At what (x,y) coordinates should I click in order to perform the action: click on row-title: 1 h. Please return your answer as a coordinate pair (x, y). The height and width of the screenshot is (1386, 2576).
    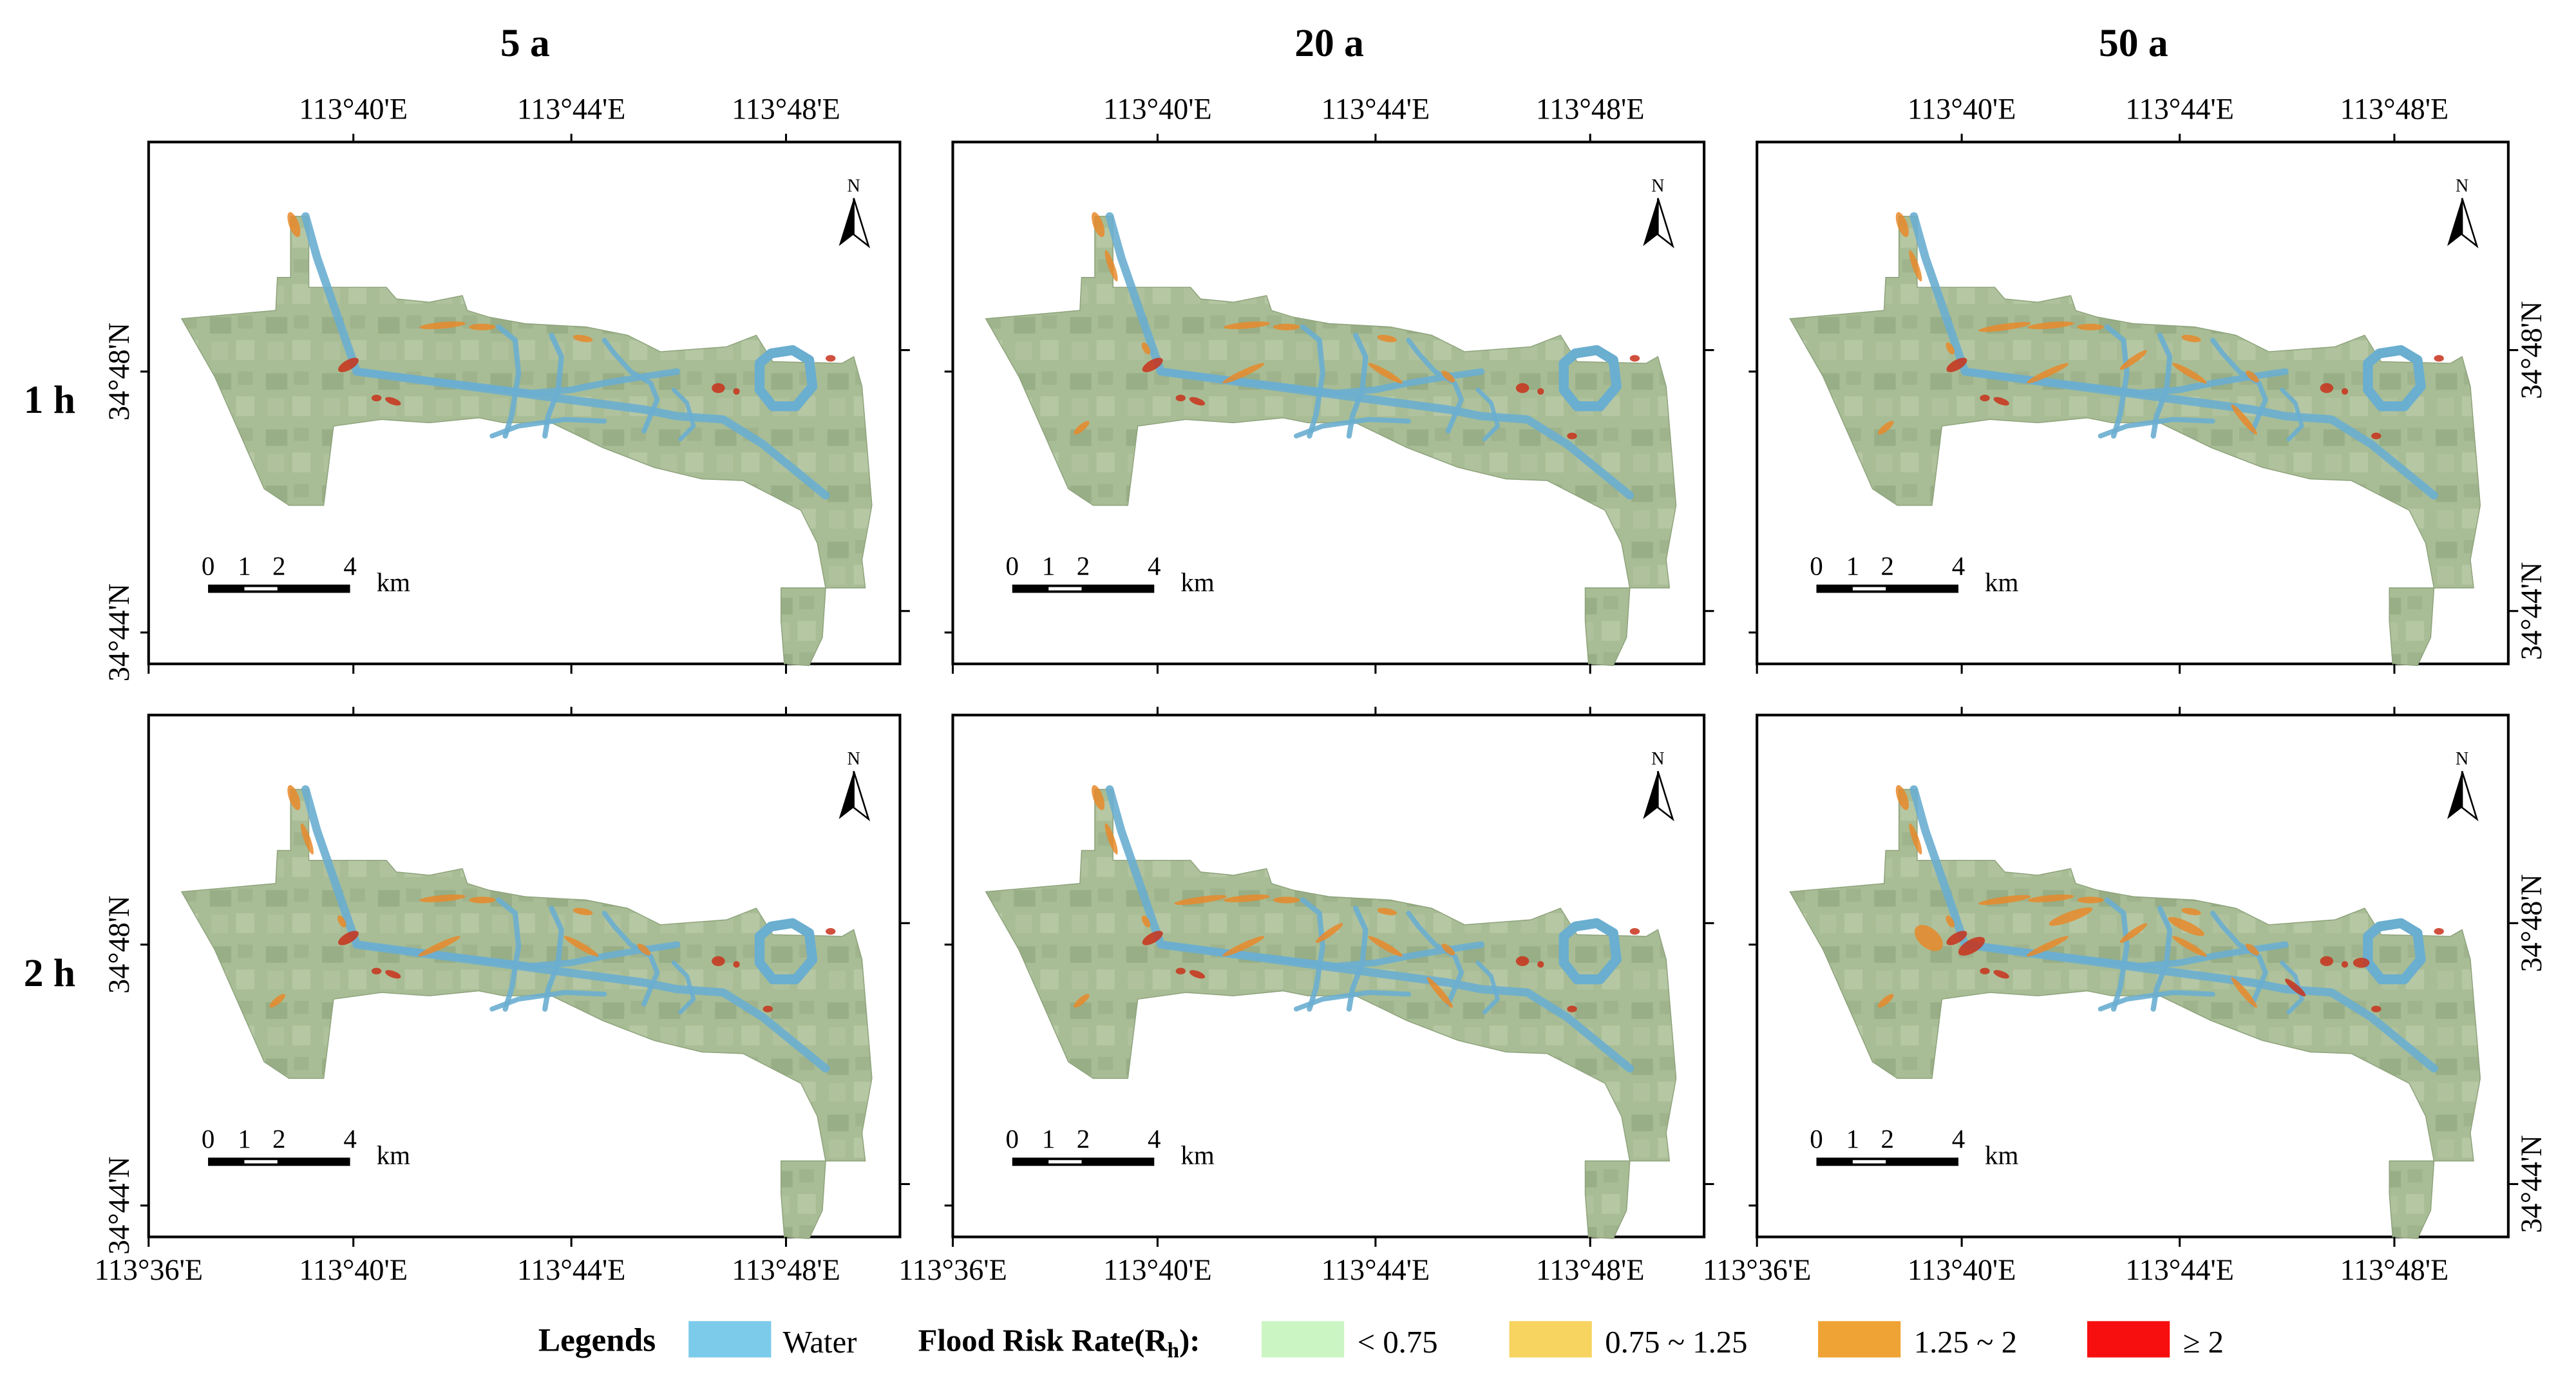
    Looking at the image, I should click on (50, 400).